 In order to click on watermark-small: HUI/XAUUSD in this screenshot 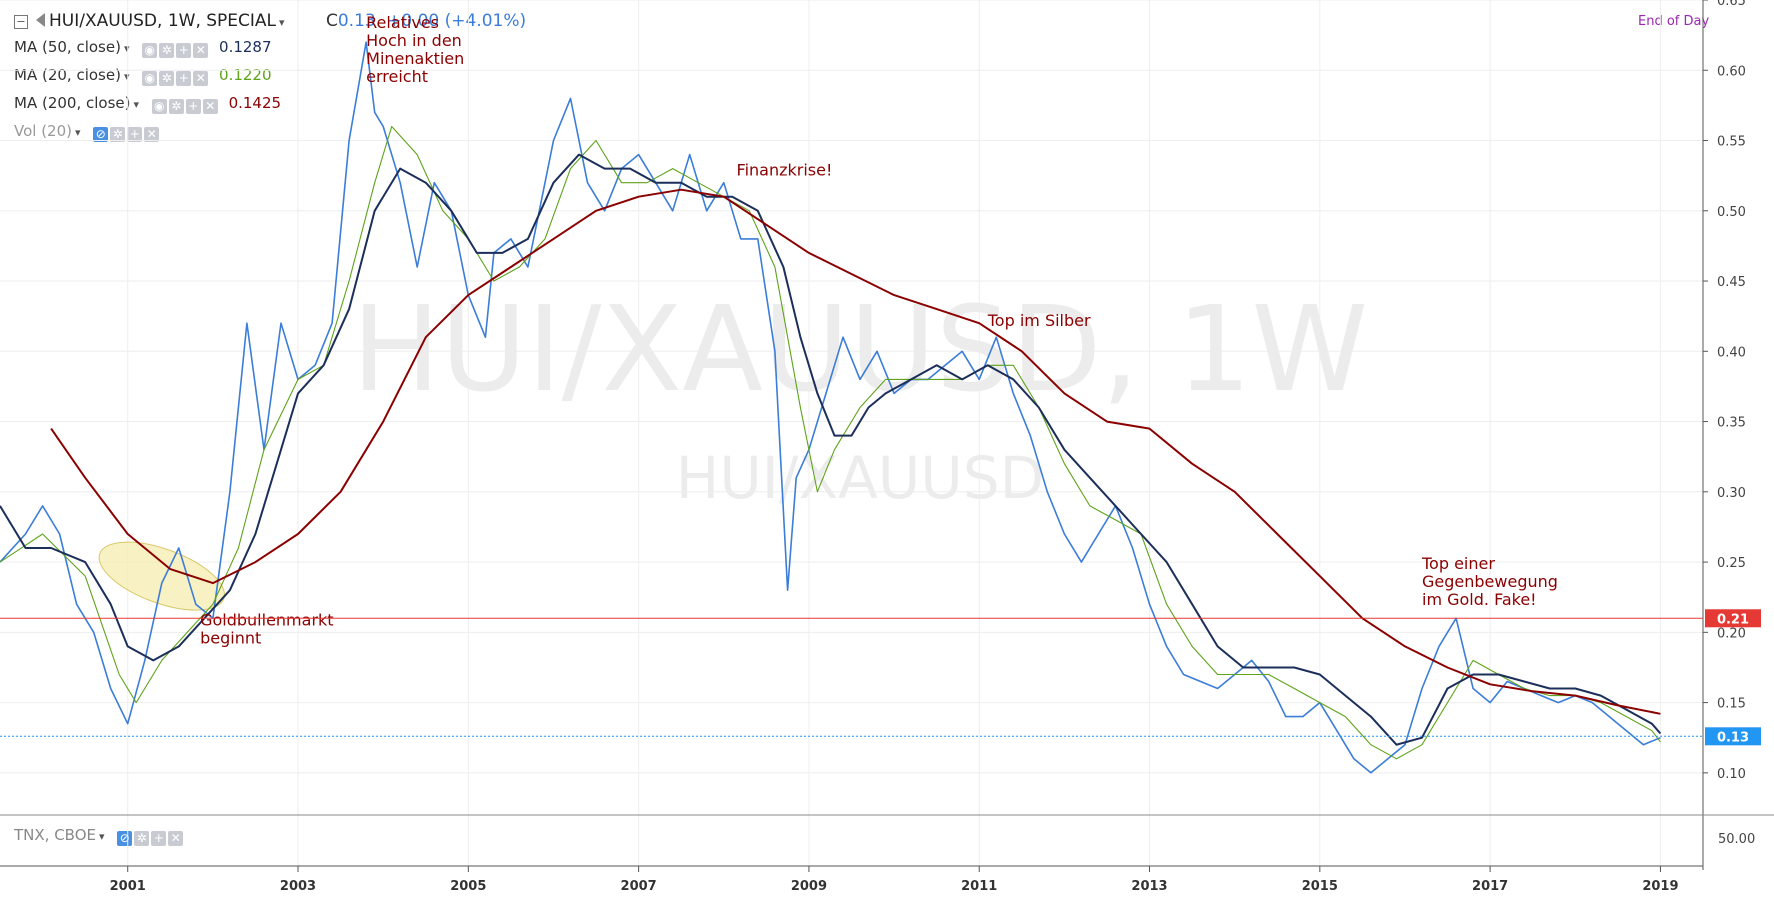, I will do `click(860, 478)`.